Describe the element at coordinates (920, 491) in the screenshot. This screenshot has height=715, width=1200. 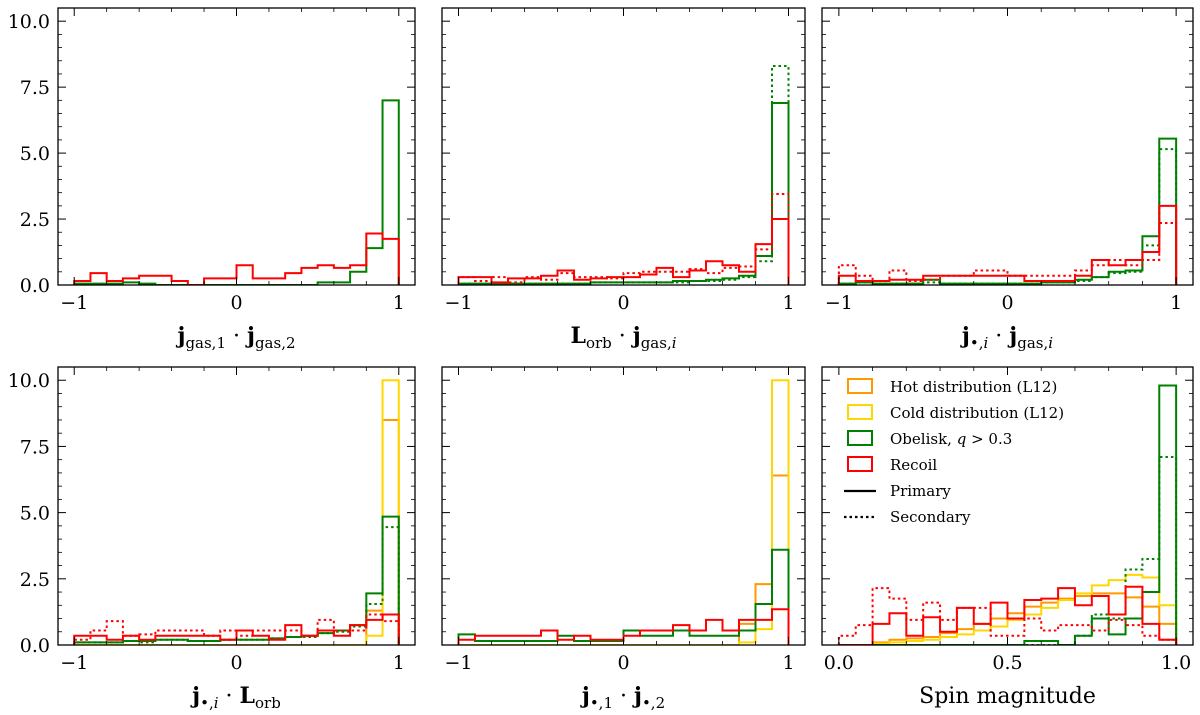
I see `legend-label-primary: Primary` at that location.